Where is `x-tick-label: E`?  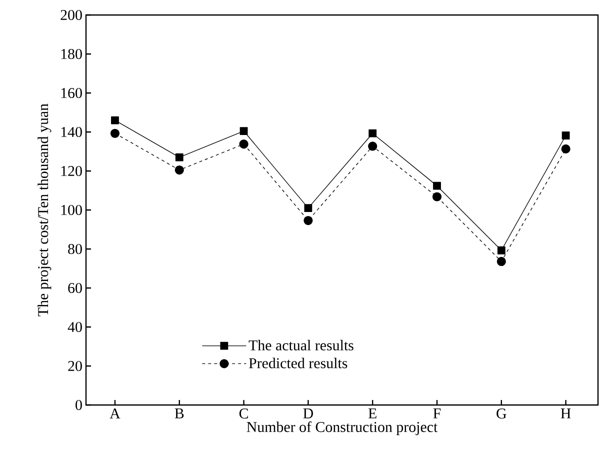
x-tick-label: E is located at coordinates (372, 413).